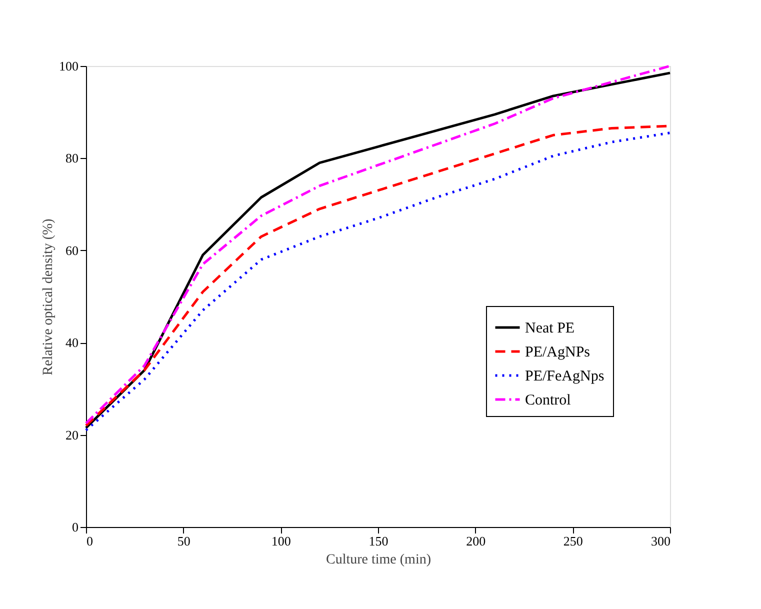  Describe the element at coordinates (72, 342) in the screenshot. I see `y-tick-label: 40` at that location.